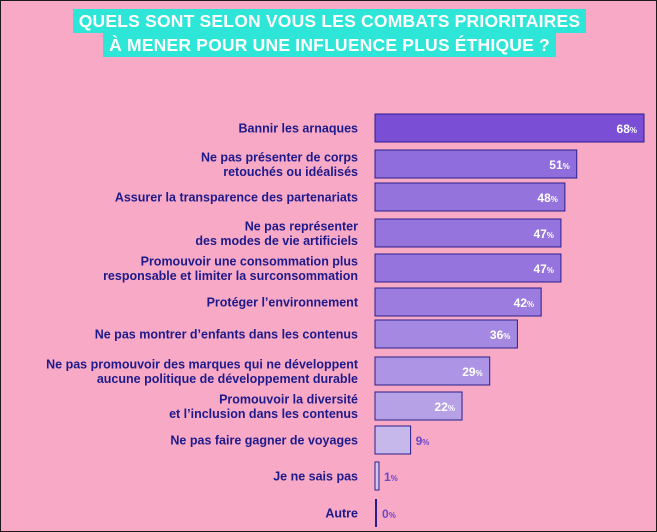 The height and width of the screenshot is (532, 657). I want to click on category-label-12: Autre, so click(341, 514).